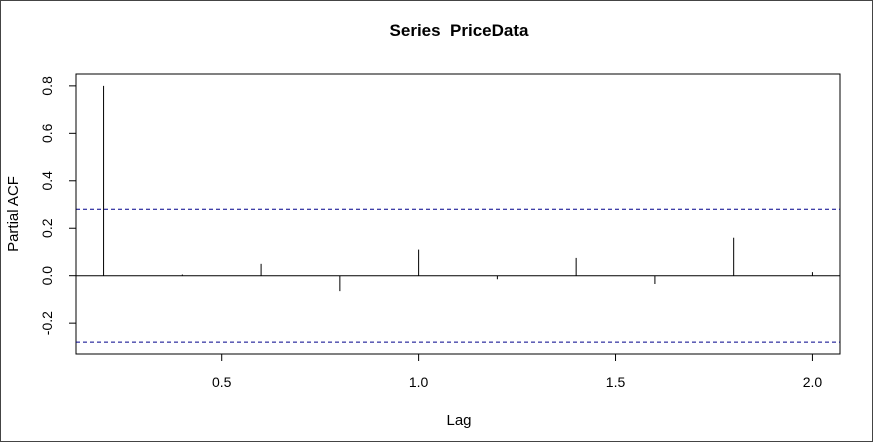  What do you see at coordinates (13, 214) in the screenshot?
I see `y-axis-label: Partial ACF` at bounding box center [13, 214].